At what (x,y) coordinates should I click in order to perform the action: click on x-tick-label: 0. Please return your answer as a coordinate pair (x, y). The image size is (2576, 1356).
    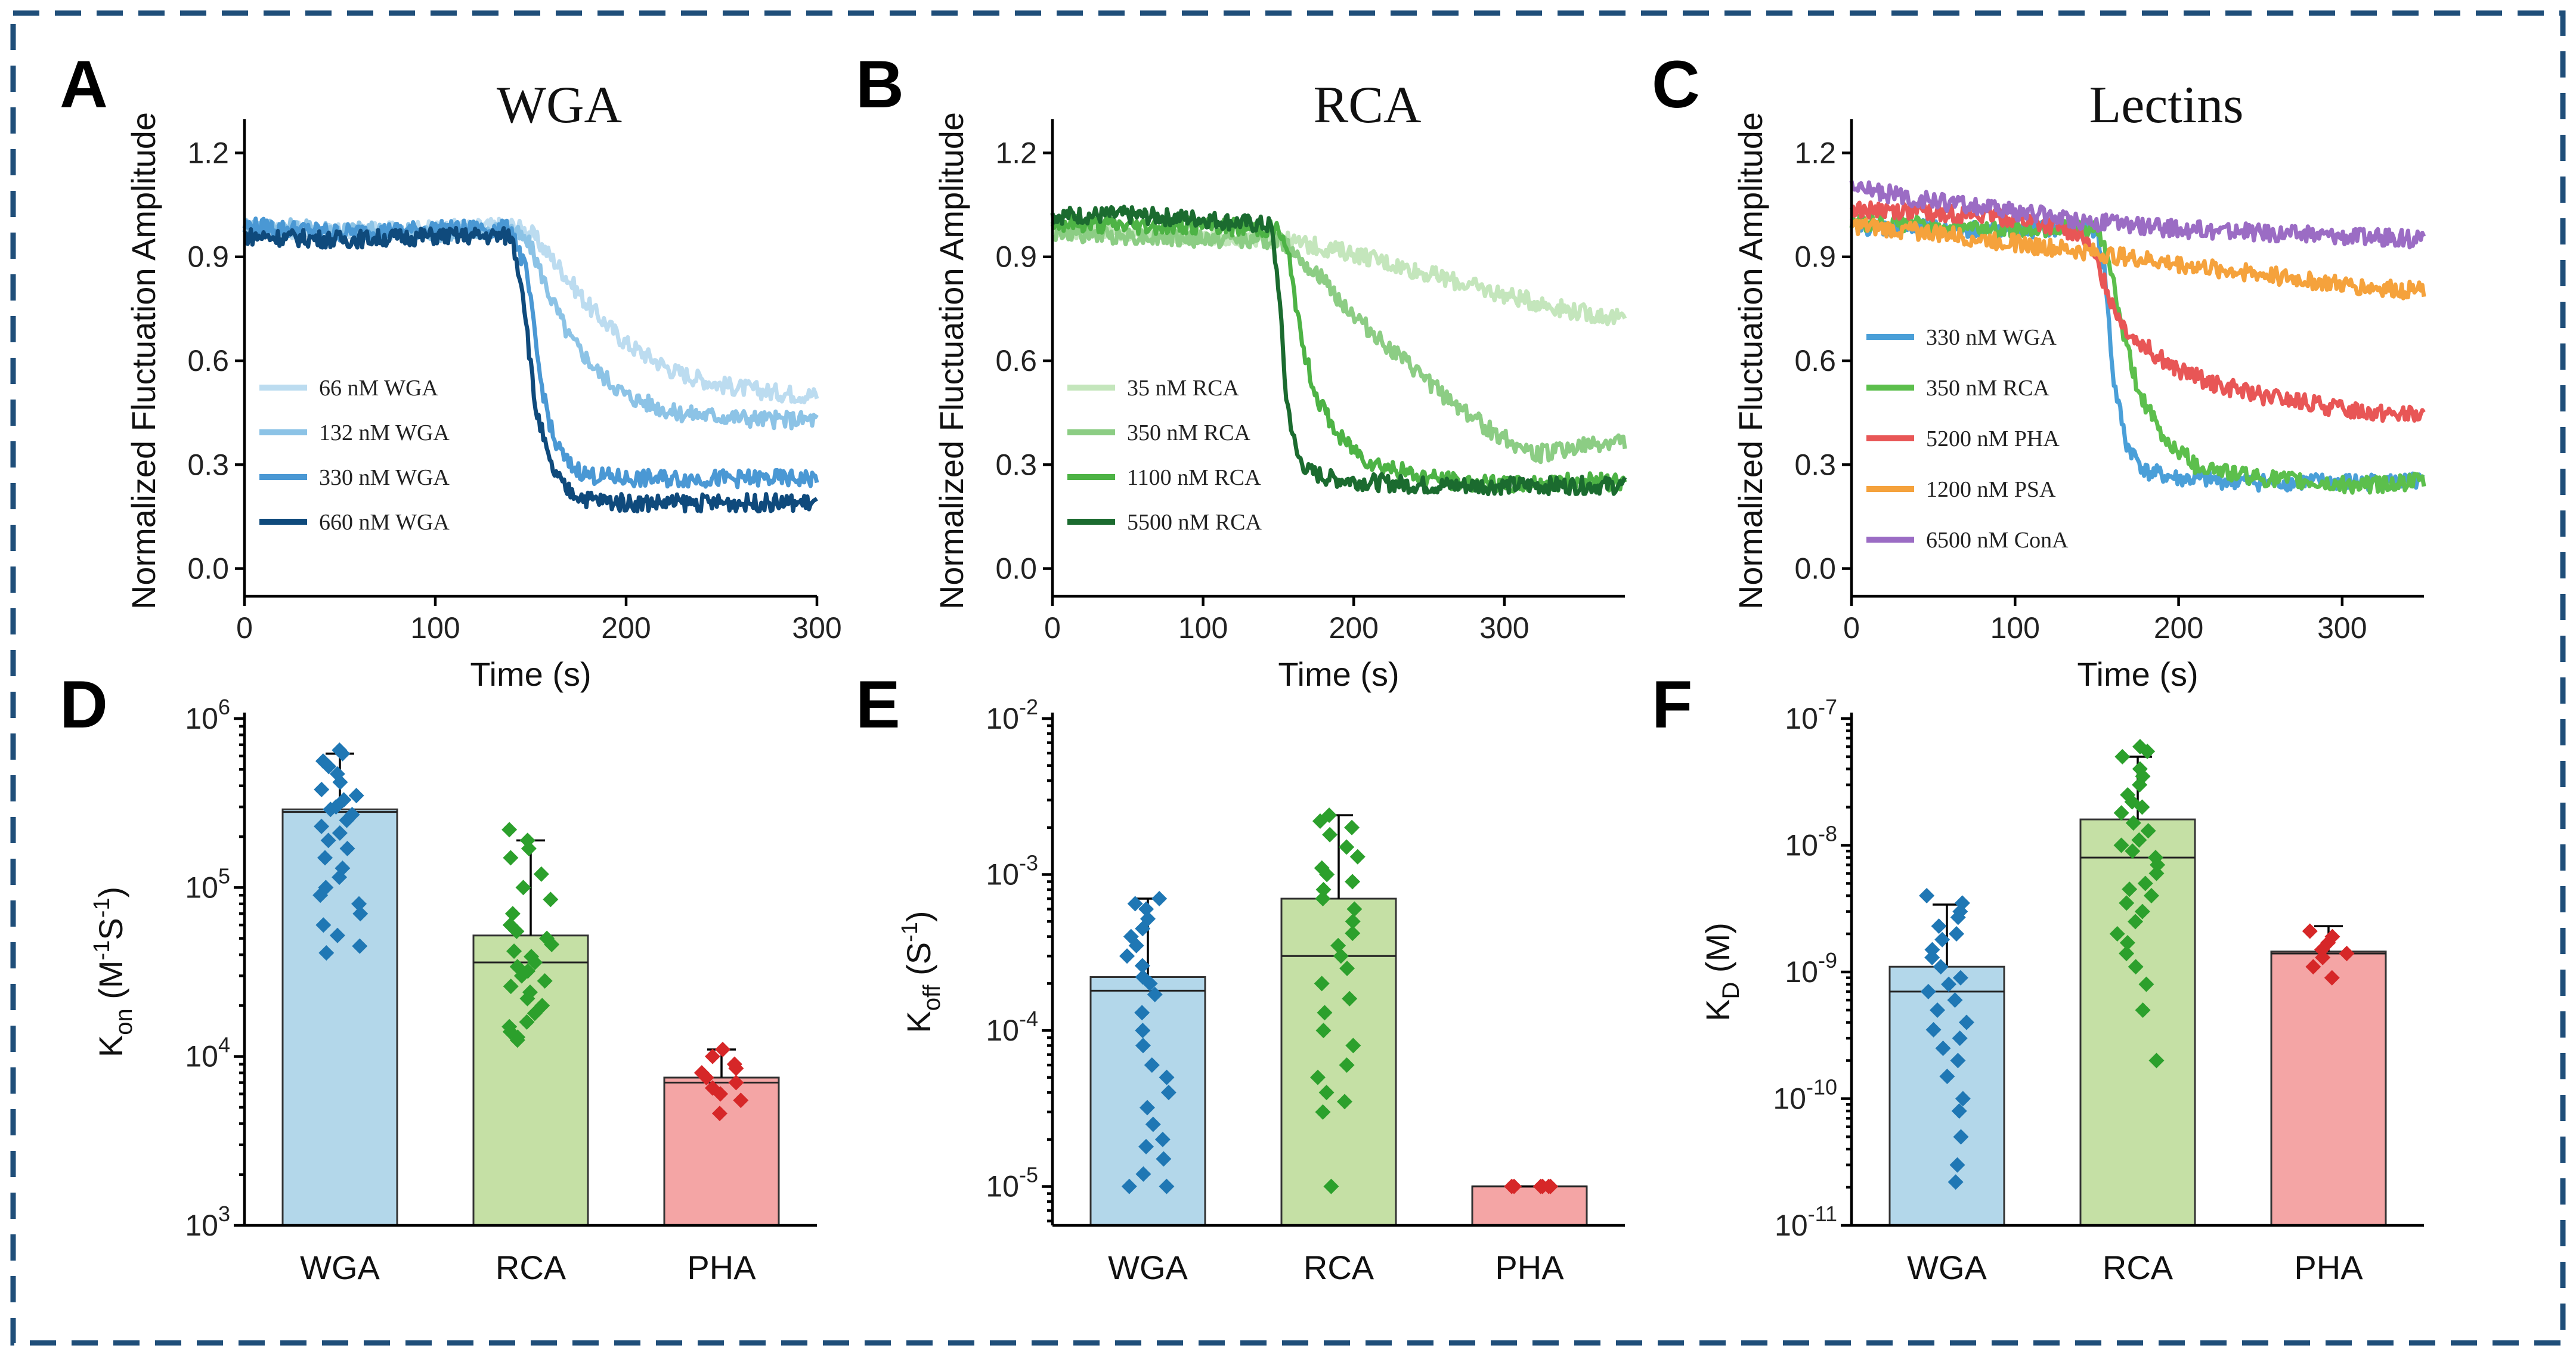
    Looking at the image, I should click on (245, 628).